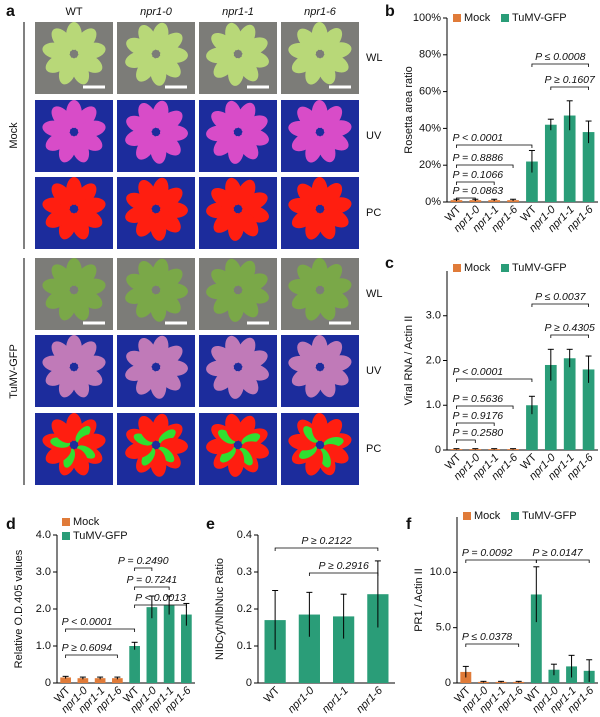 The height and width of the screenshot is (717, 600). What do you see at coordinates (430, 92) in the screenshot?
I see `y-tick-label: 60%` at bounding box center [430, 92].